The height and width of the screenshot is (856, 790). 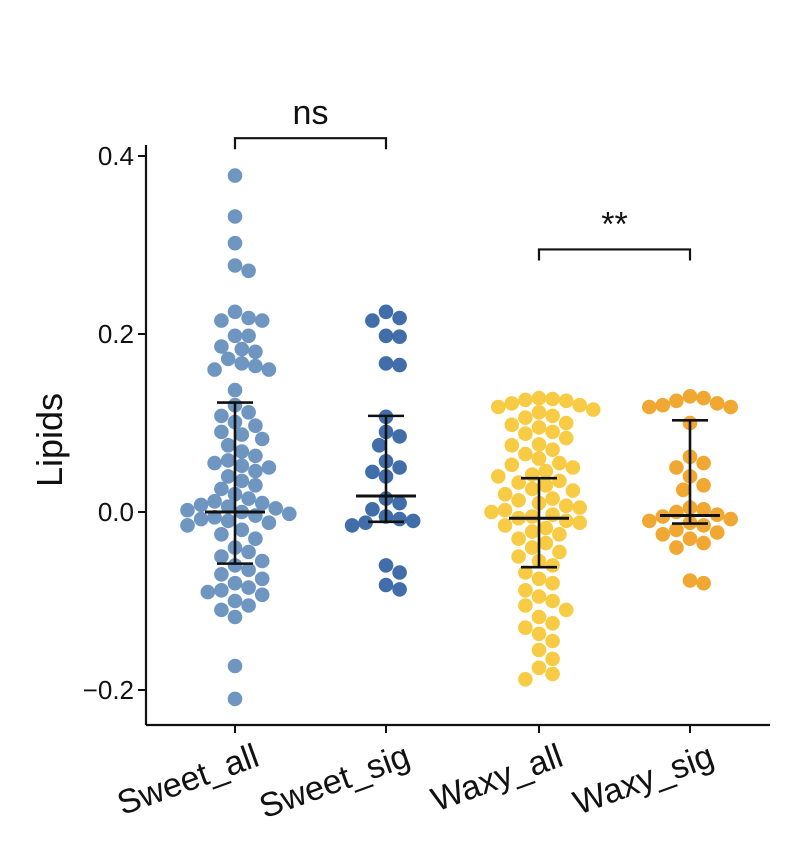 What do you see at coordinates (188, 780) in the screenshot?
I see `x-tick-label: Sweet_all` at bounding box center [188, 780].